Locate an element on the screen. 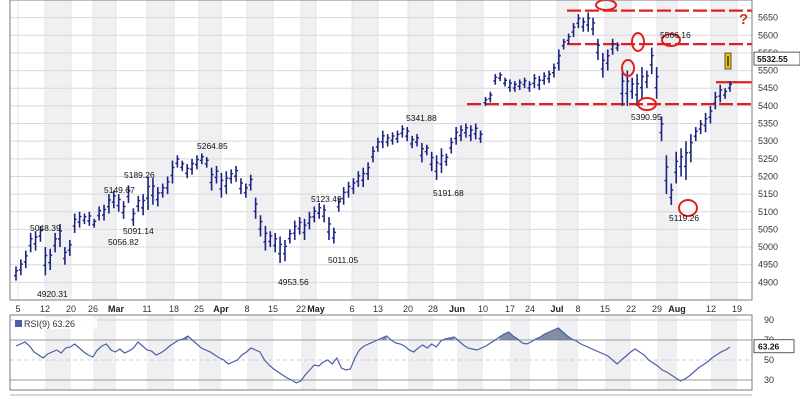 Image resolution: width=800 pixels, height=400 pixels. price-annotation: 5390.95 is located at coordinates (646, 117).